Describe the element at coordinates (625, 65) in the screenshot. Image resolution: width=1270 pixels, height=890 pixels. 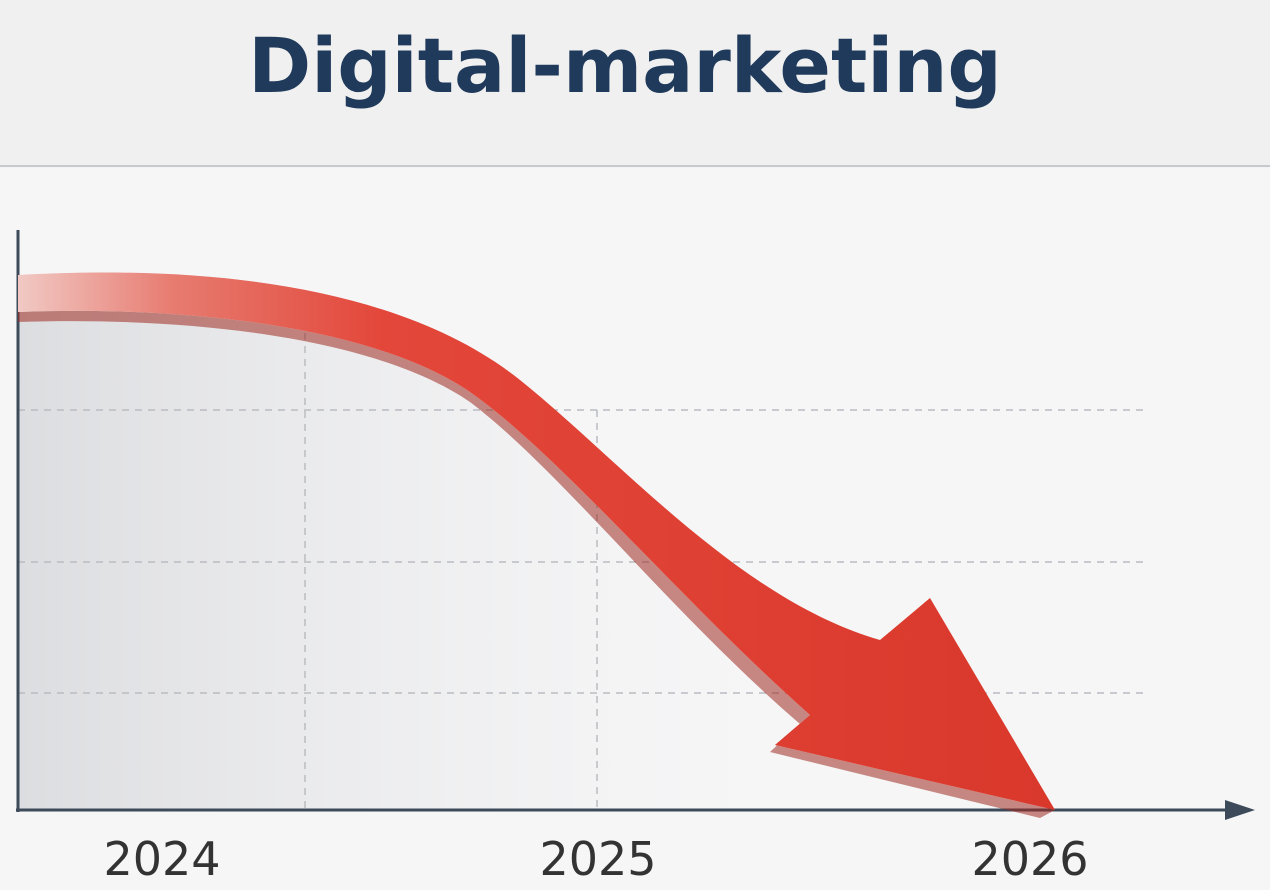
I see `chart-title: Digital-marketing` at that location.